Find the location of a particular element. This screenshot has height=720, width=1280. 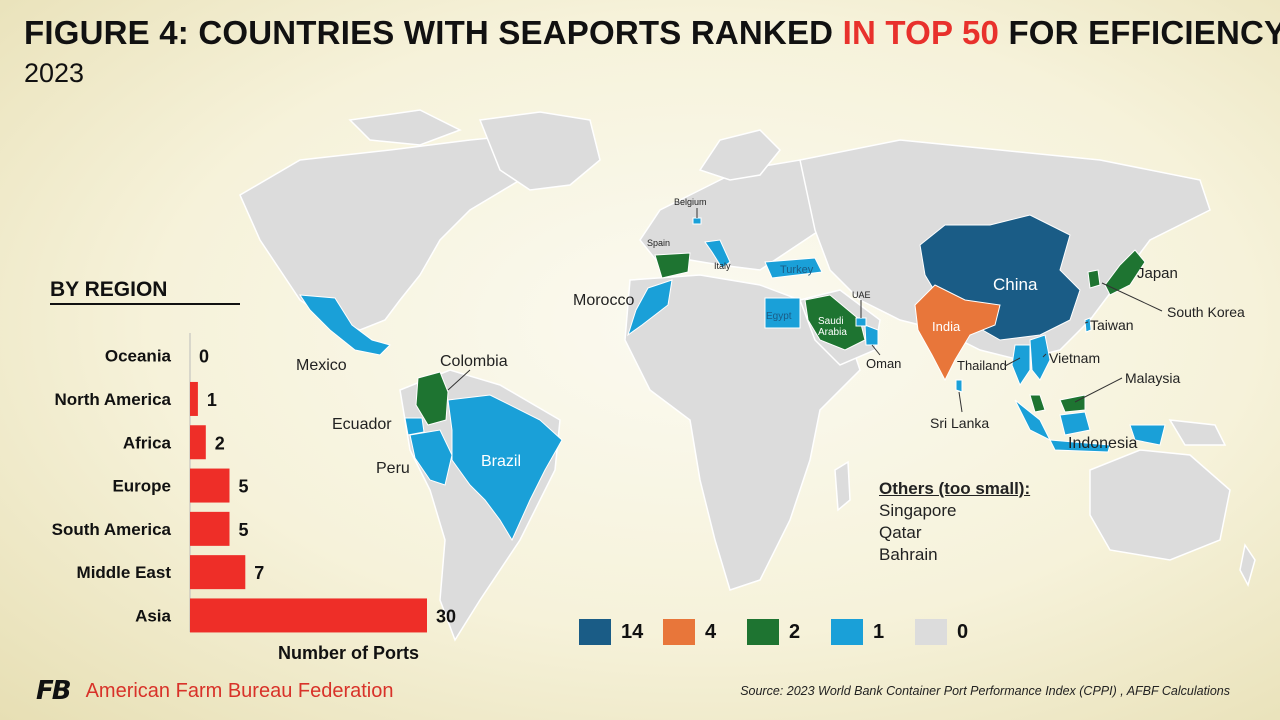

value-label: 0 is located at coordinates (204, 357).